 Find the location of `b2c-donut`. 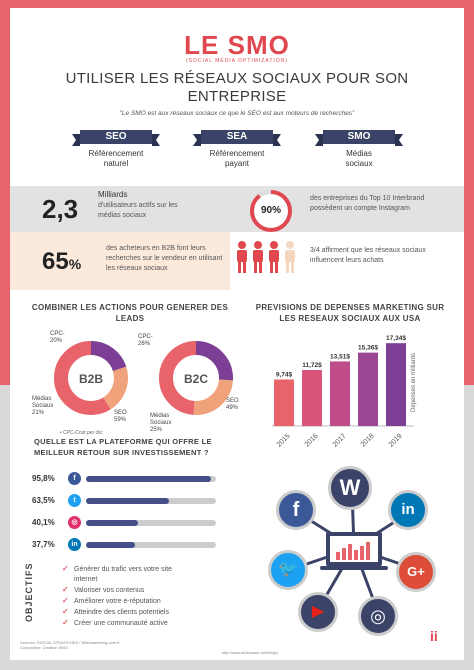

b2c-donut is located at coordinates (196, 378).